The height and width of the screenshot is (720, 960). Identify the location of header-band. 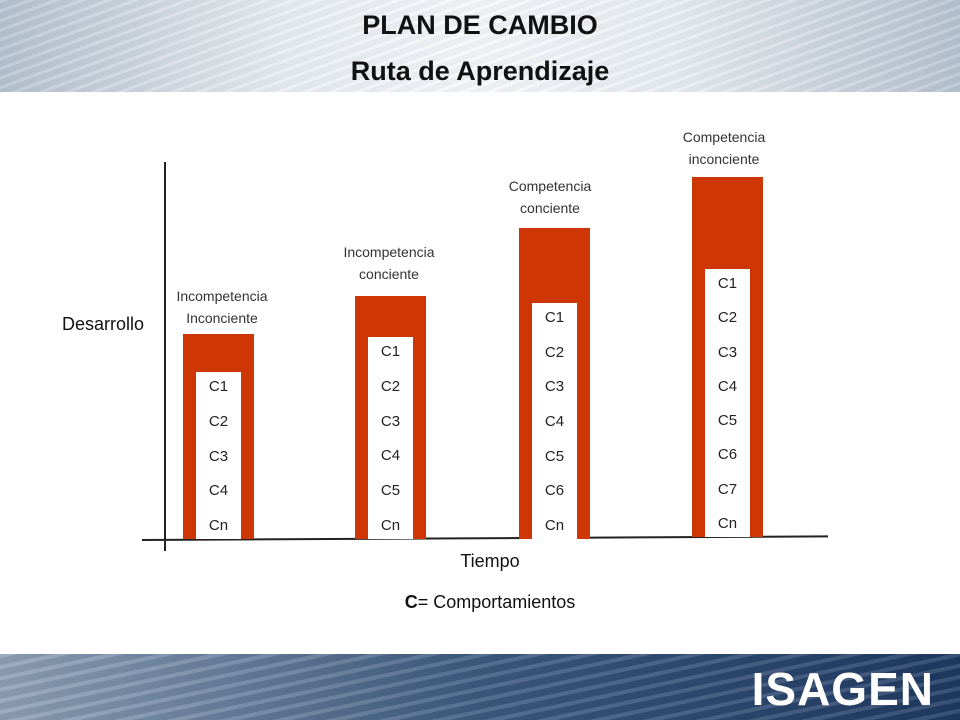
(480, 46).